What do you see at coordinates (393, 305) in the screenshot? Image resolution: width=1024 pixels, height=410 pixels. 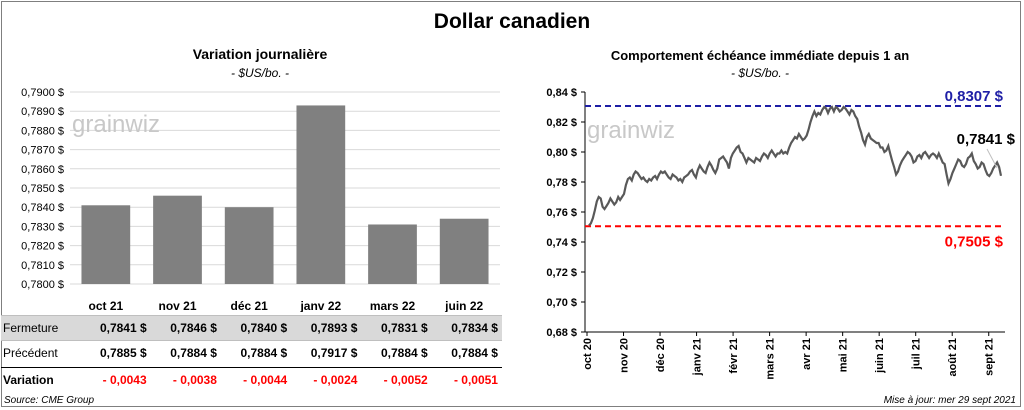 I see `x-tick-label: mars 22` at bounding box center [393, 305].